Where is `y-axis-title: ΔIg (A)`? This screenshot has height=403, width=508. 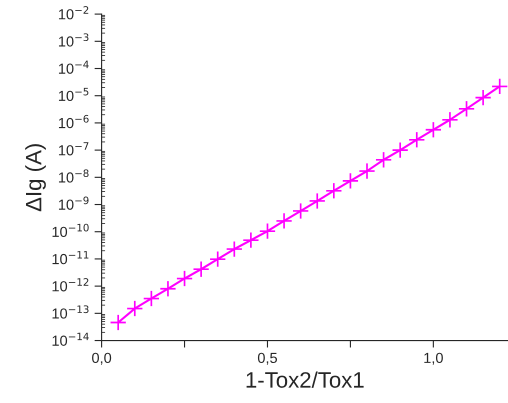 y-axis-title: ΔIg (A) is located at coordinates (35, 178).